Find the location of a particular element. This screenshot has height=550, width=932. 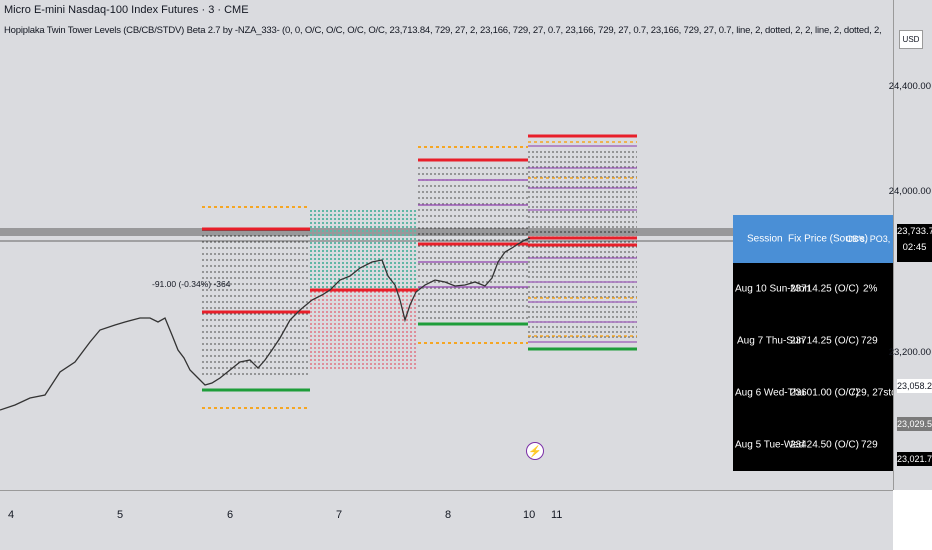

lightning-icon: ⚡ is located at coordinates (535, 451).